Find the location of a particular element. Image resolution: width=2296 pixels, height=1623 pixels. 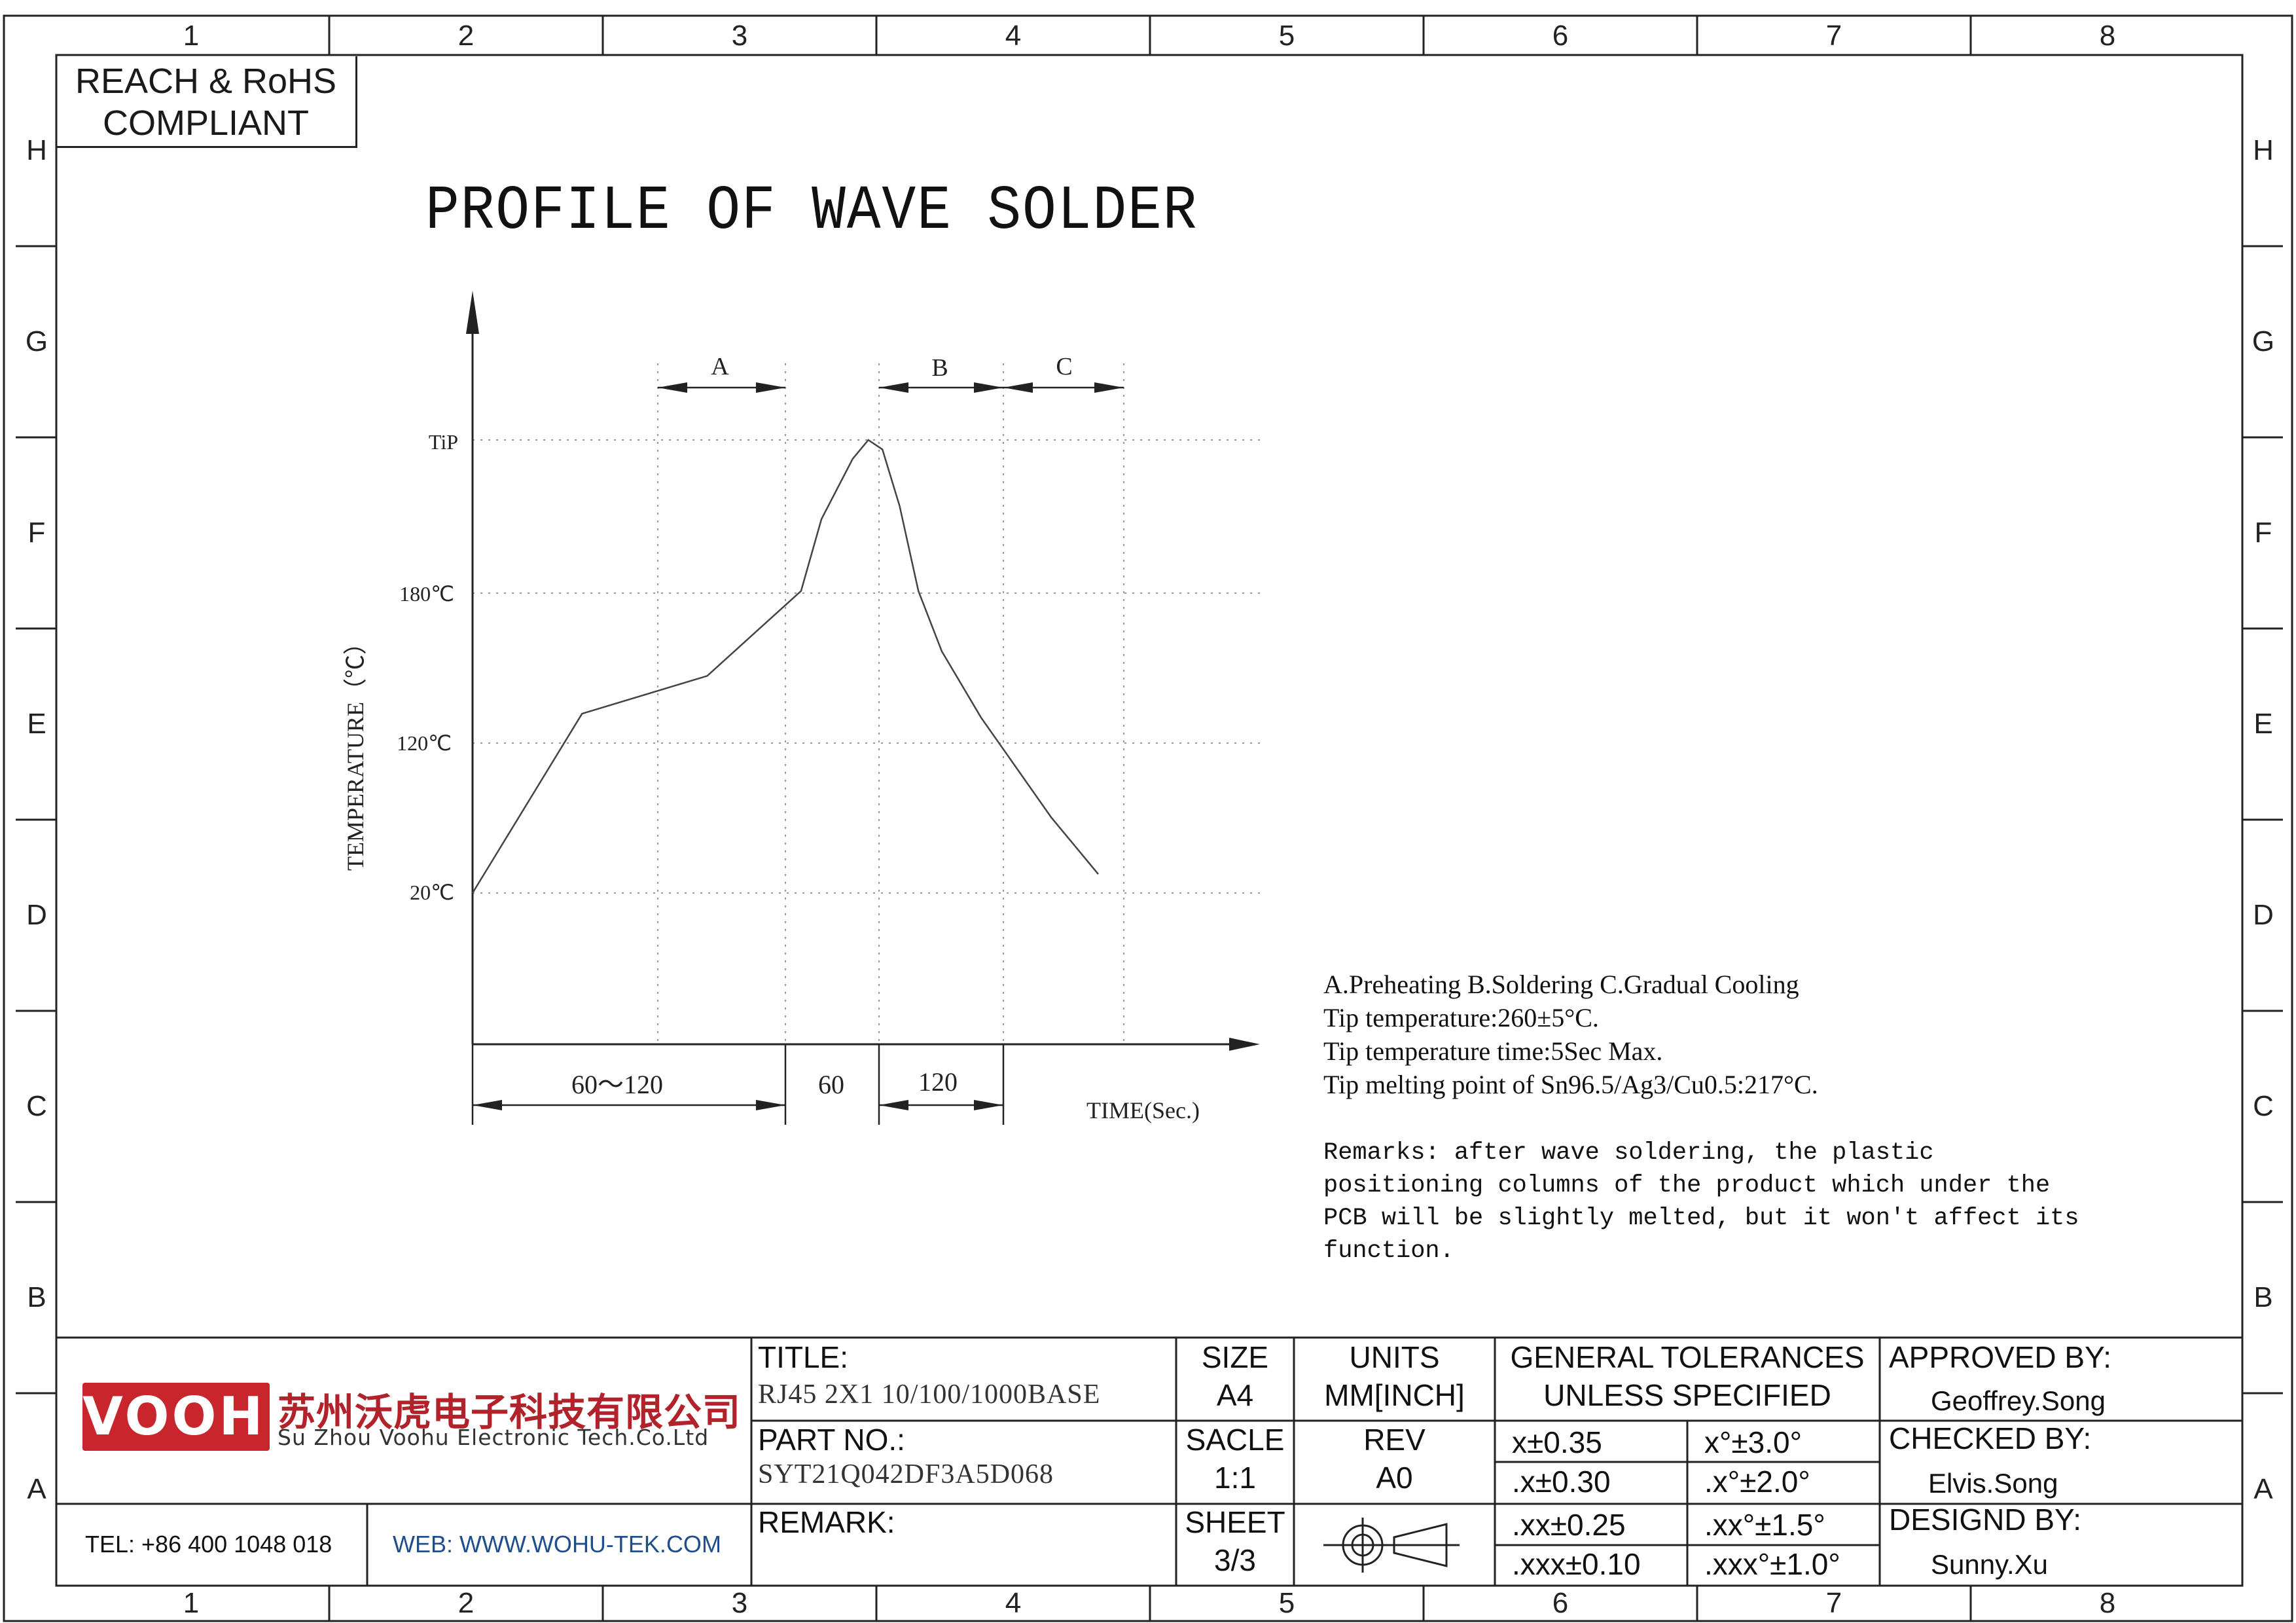

company-logo: VOOHU is located at coordinates (196, 1416).